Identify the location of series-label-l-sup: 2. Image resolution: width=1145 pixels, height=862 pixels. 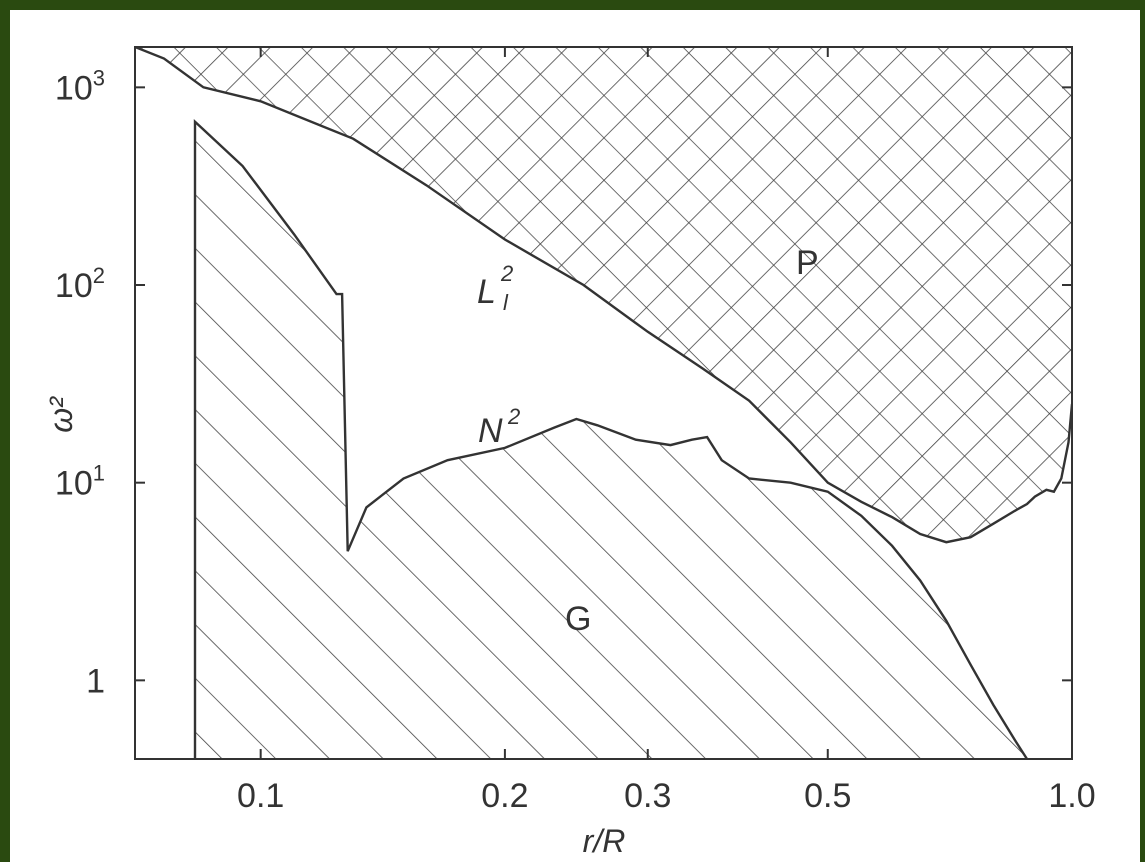
(506, 273).